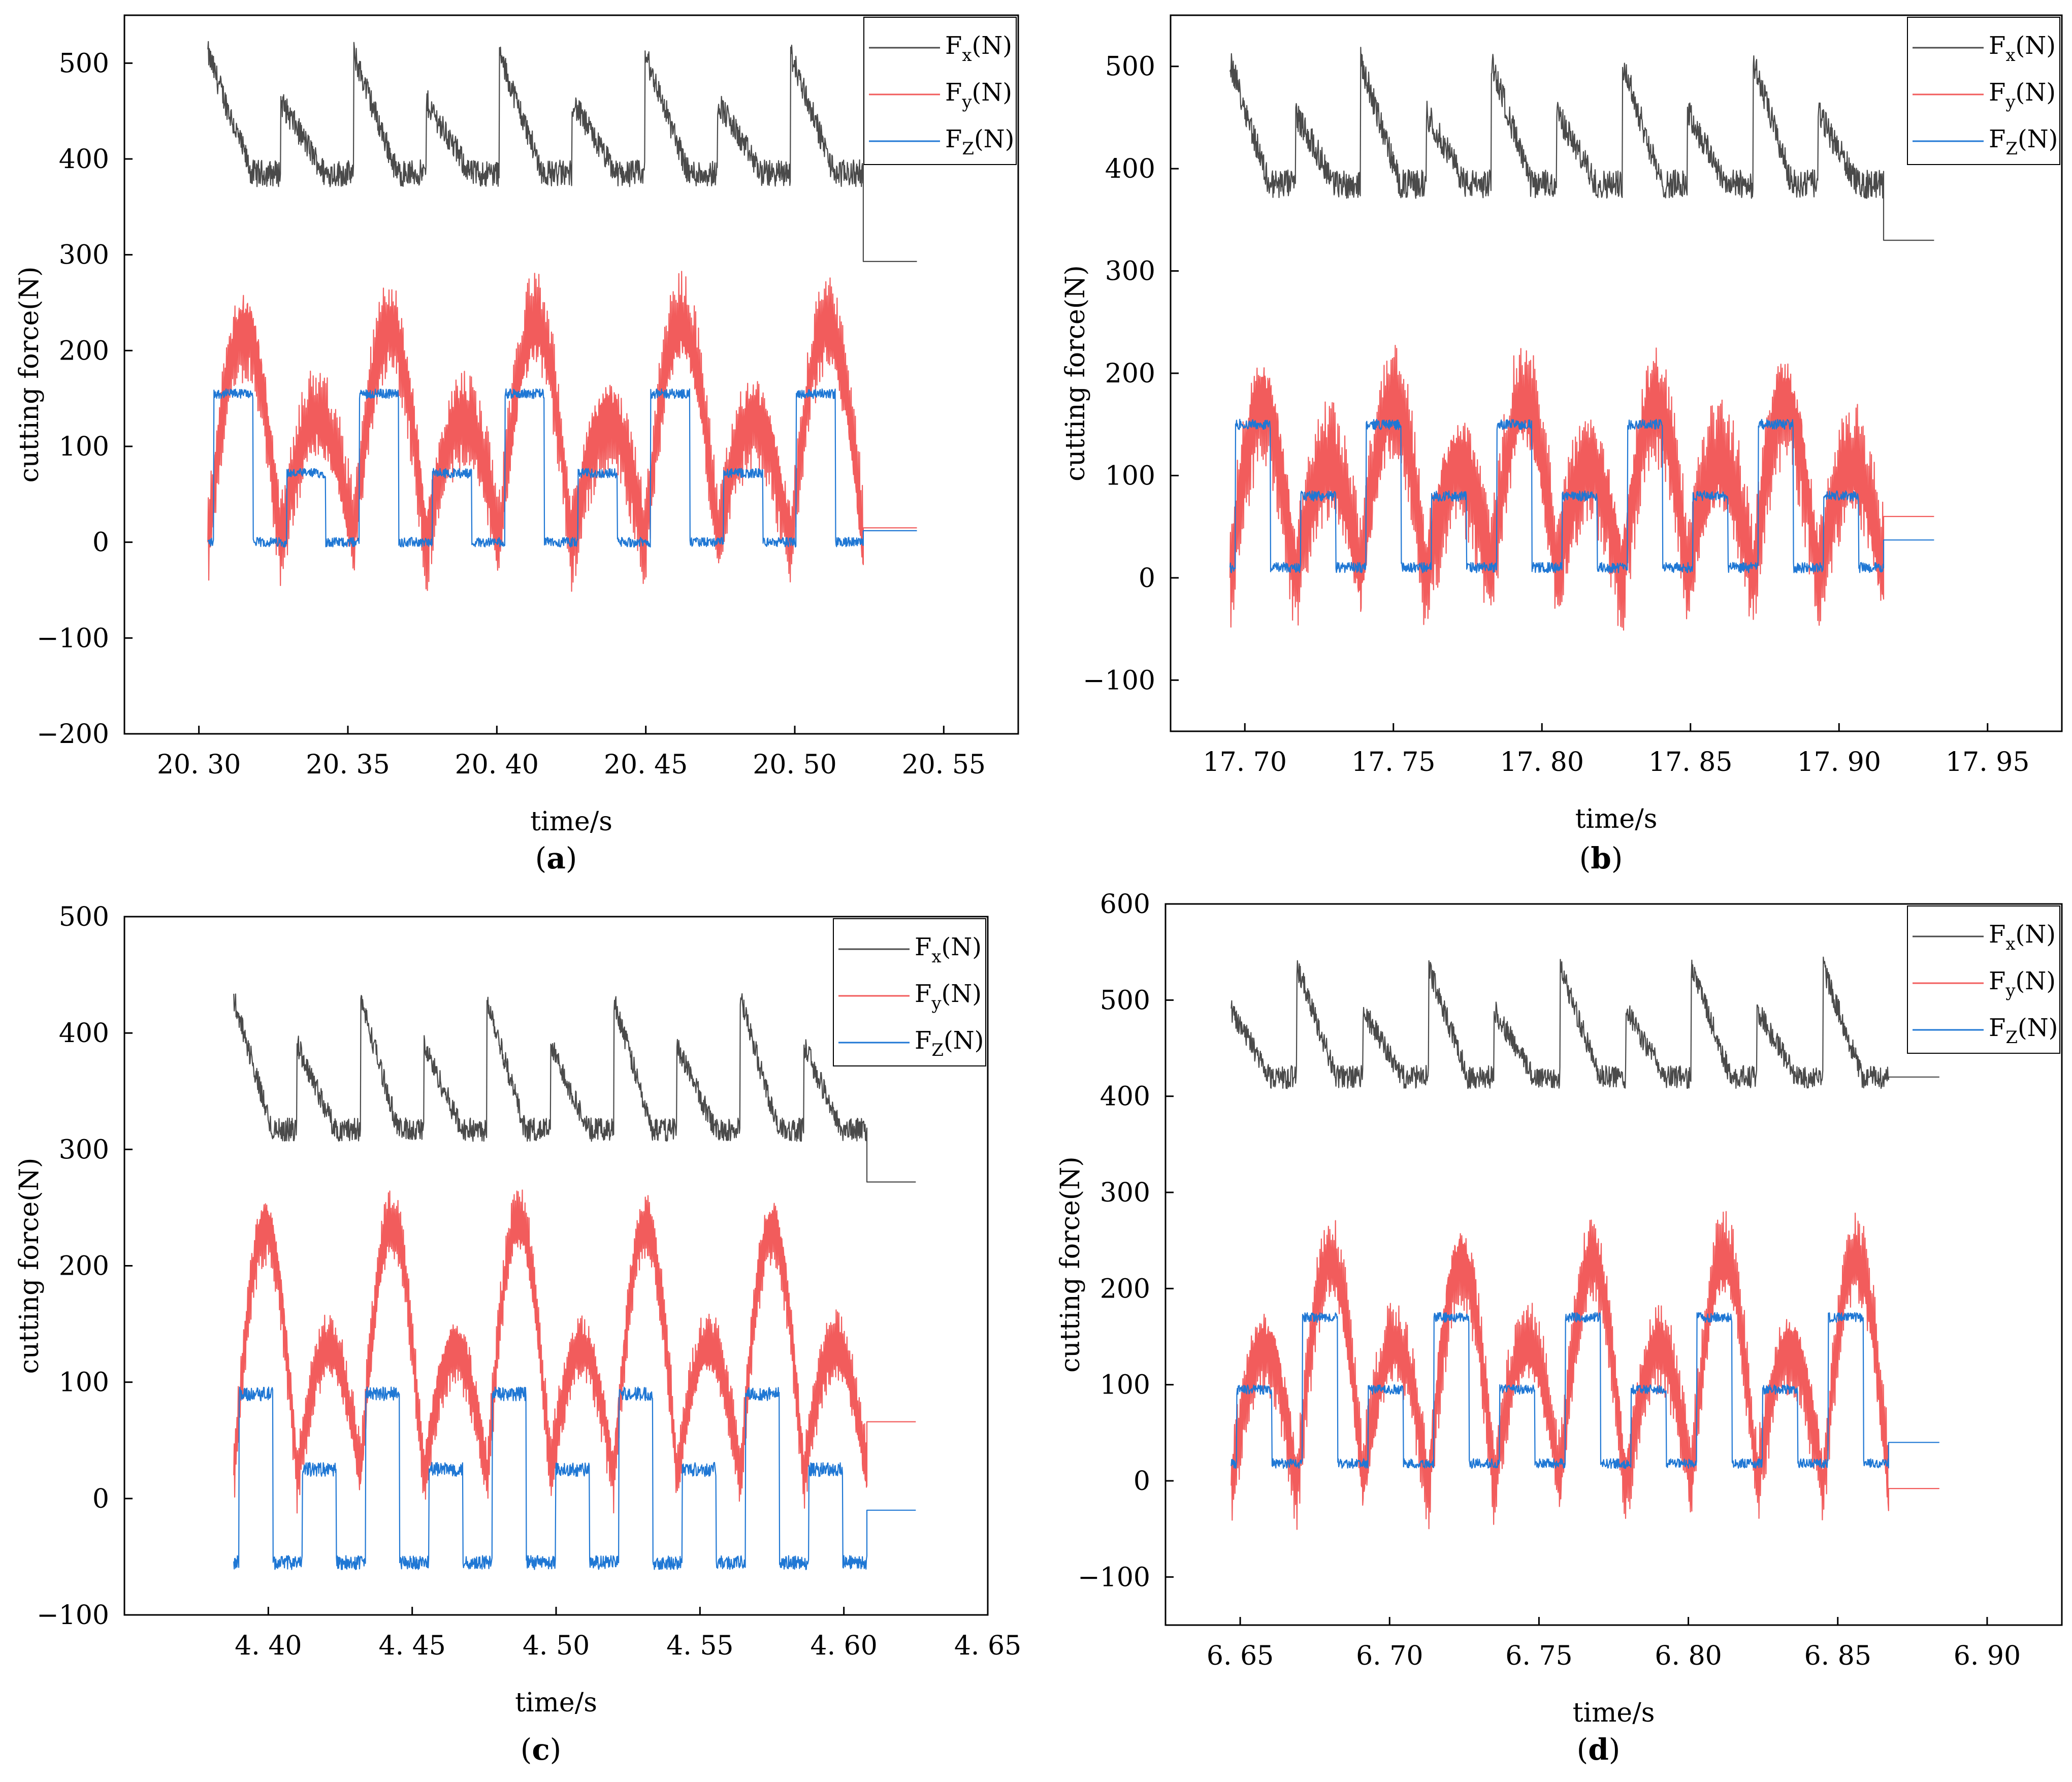 The width and height of the screenshot is (2072, 1782). I want to click on y-tick-label: 600, so click(1125, 904).